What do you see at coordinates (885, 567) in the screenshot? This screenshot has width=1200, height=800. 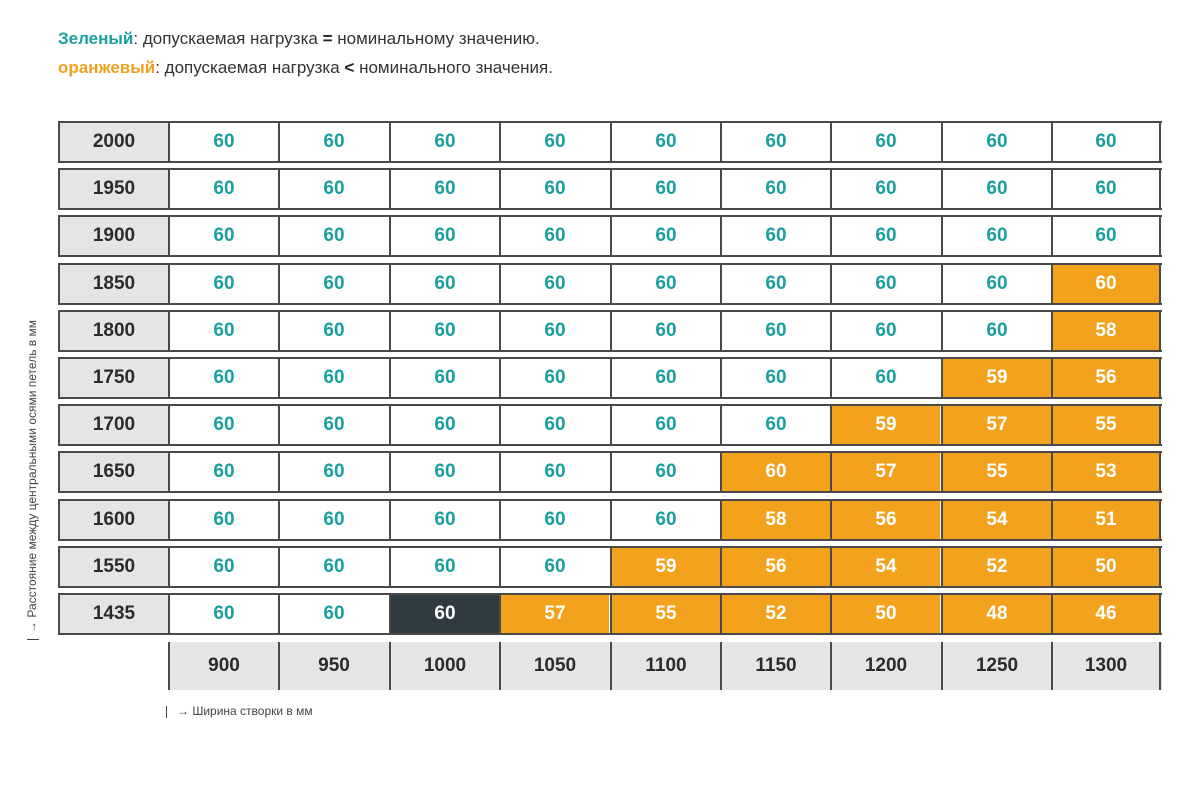 I see `table-cell: 54` at bounding box center [885, 567].